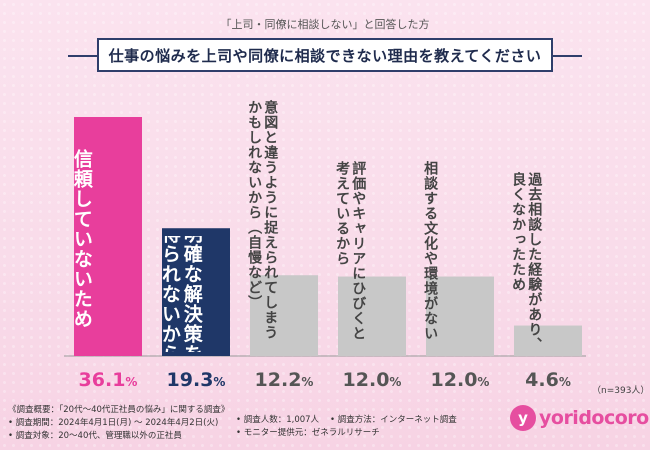 The width and height of the screenshot is (650, 450). What do you see at coordinates (372, 380) in the screenshot?
I see `value-label-4: 12.0%` at bounding box center [372, 380].